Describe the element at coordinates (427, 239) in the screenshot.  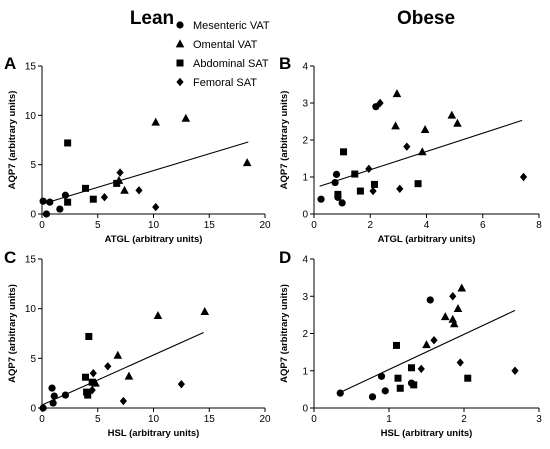
I see `x-axis-label: ATGL (arbitrary units)` at that location.